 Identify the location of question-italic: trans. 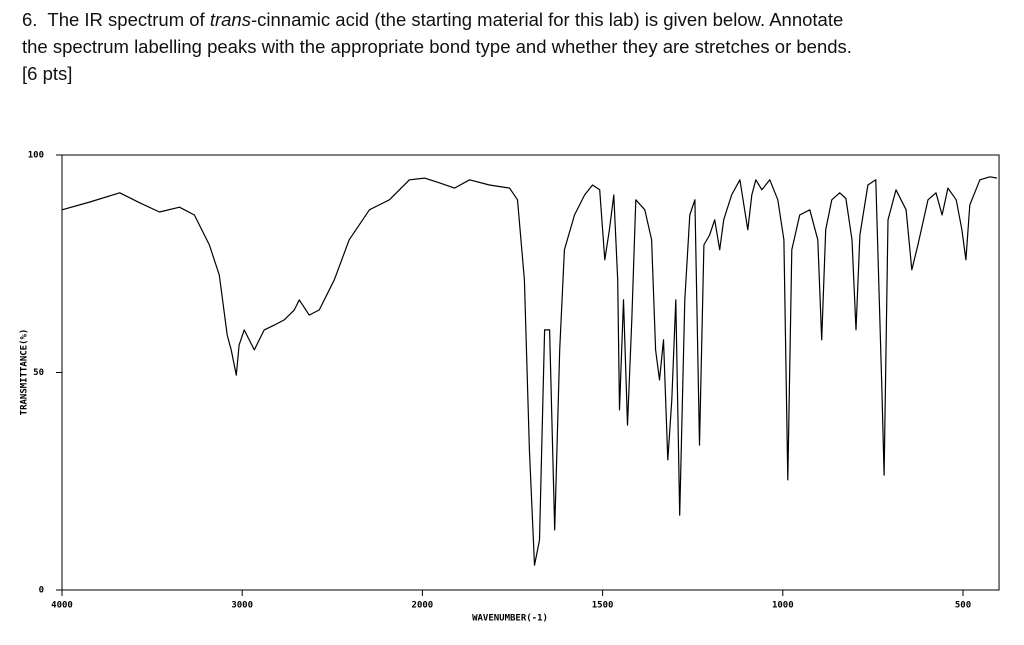
(230, 19).